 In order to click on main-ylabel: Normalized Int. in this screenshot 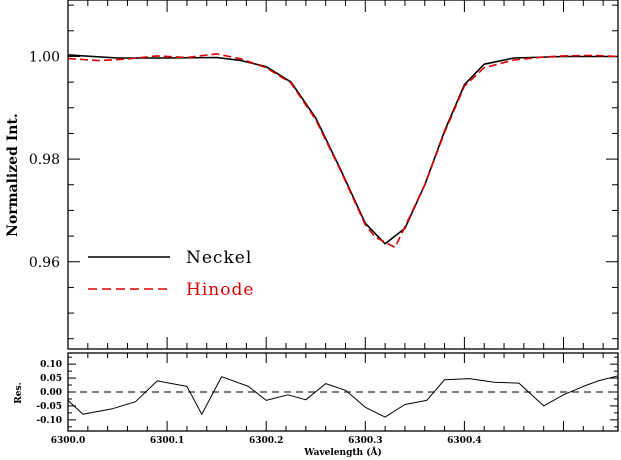, I will do `click(13, 175)`.